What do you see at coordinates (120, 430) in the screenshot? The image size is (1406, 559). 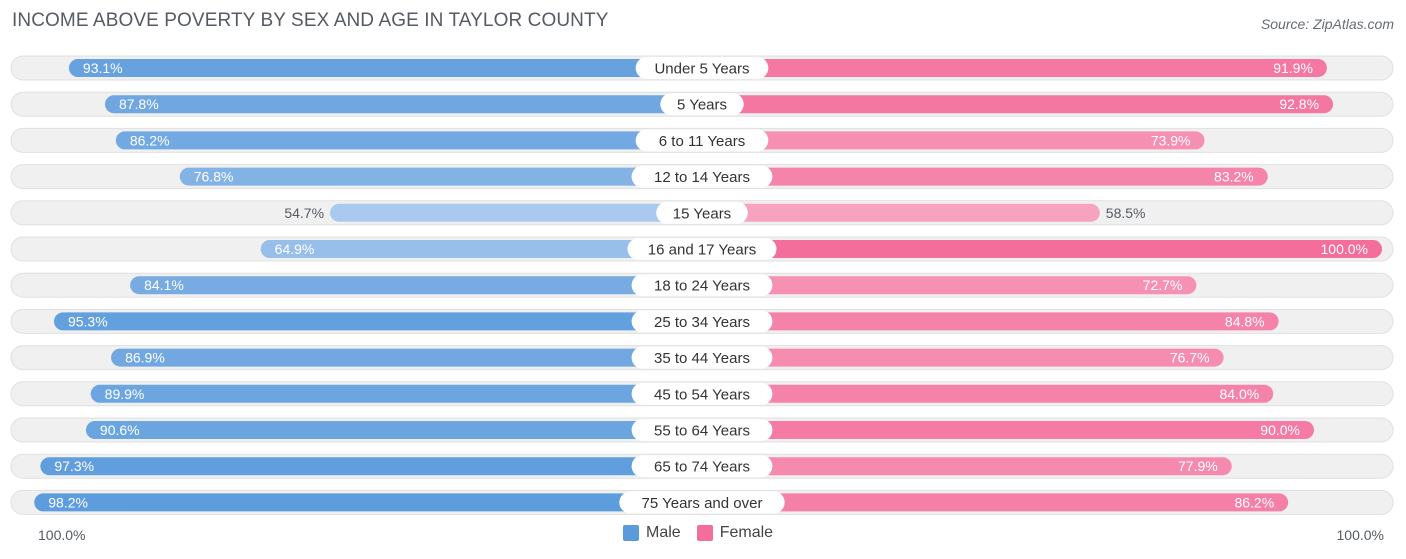 I see `value-label-male: 90.6%` at bounding box center [120, 430].